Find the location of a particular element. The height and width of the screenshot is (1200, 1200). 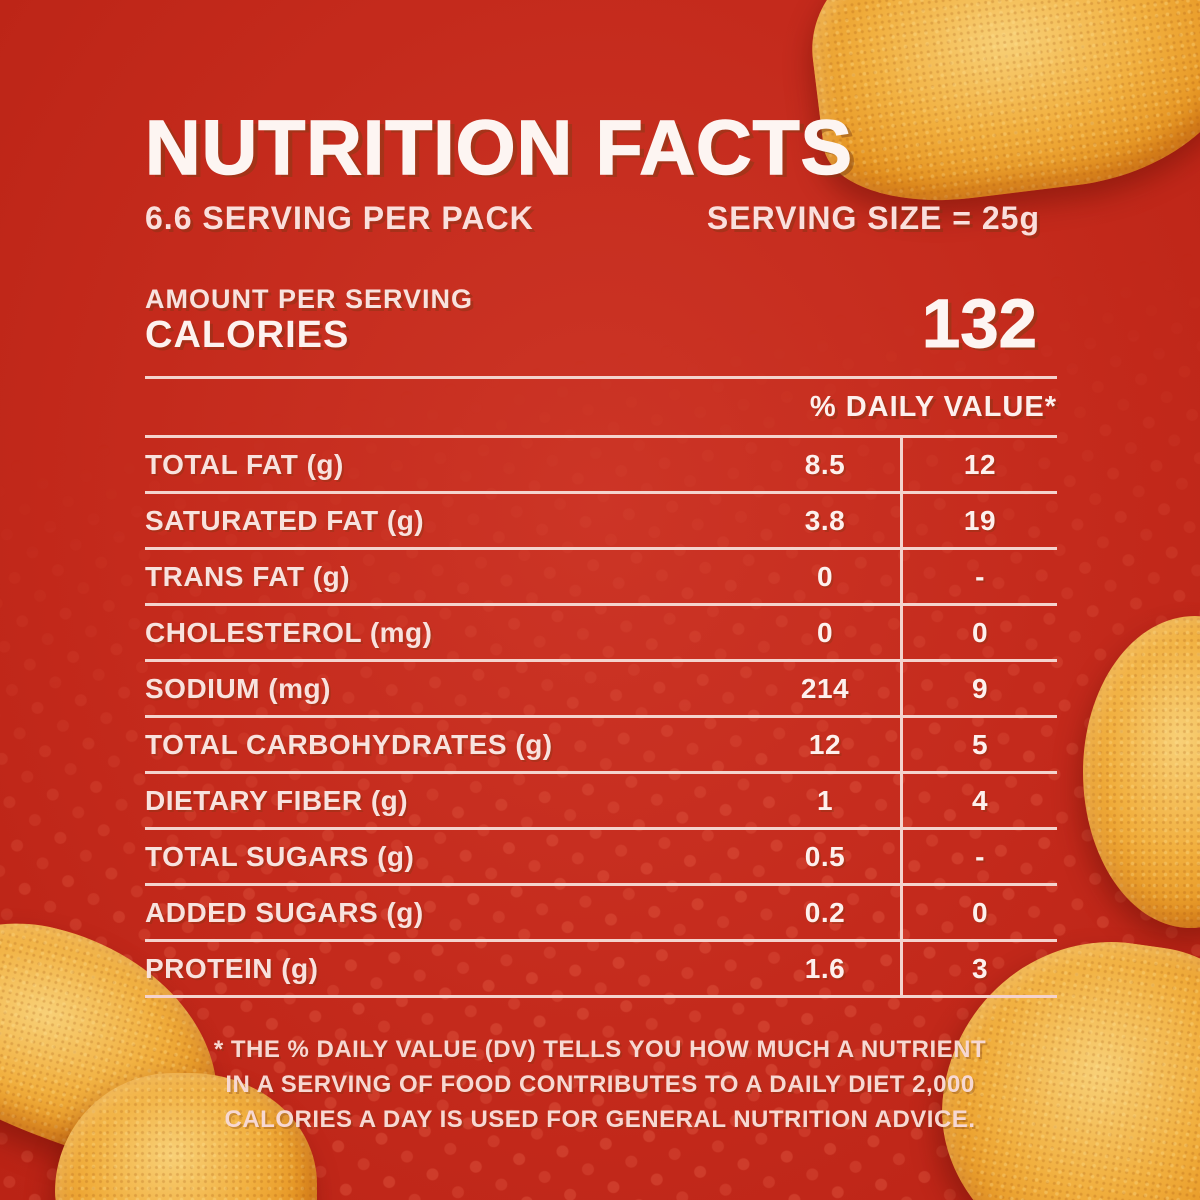

table-row: TOTAL CARBOHYDRATES (g) 12 5 is located at coordinates (601, 746).